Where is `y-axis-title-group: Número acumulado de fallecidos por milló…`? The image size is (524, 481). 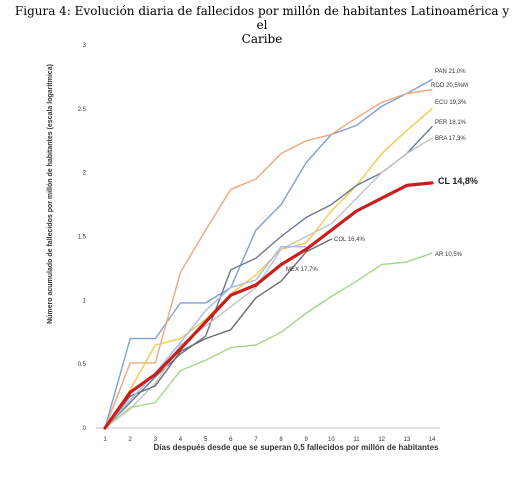 y-axis-title-group: Número acumulado de fallecidos por milló… is located at coordinates (50, 194).